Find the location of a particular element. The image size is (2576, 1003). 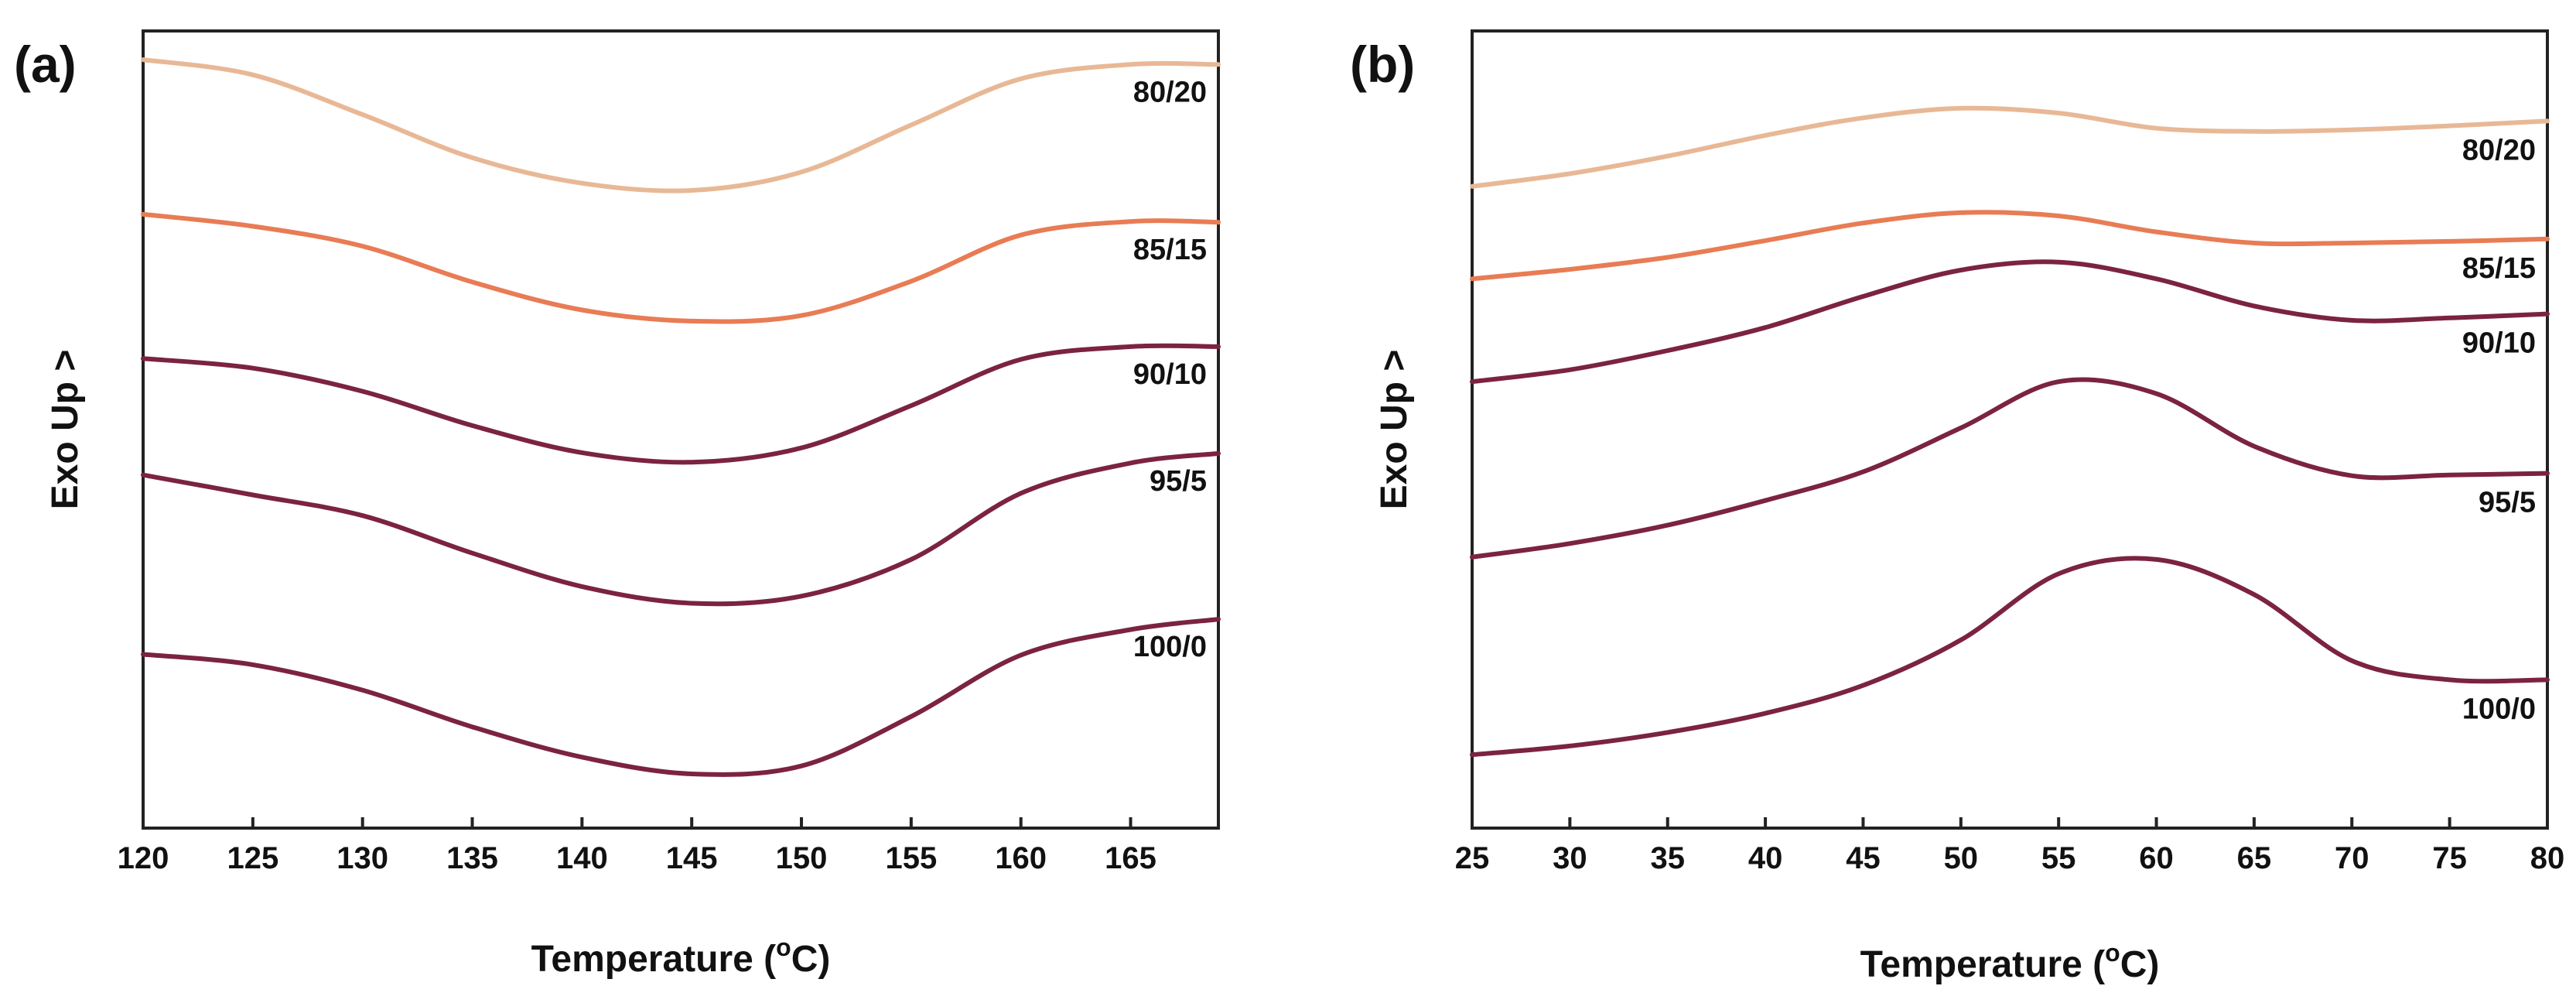

x-tick-label-b-0: 25 is located at coordinates (1472, 858).